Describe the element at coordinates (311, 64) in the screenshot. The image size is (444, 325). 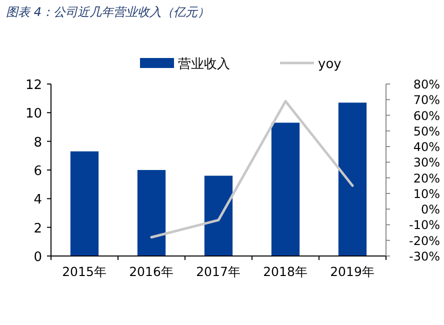
I see `legend-yoy: yoy` at that location.